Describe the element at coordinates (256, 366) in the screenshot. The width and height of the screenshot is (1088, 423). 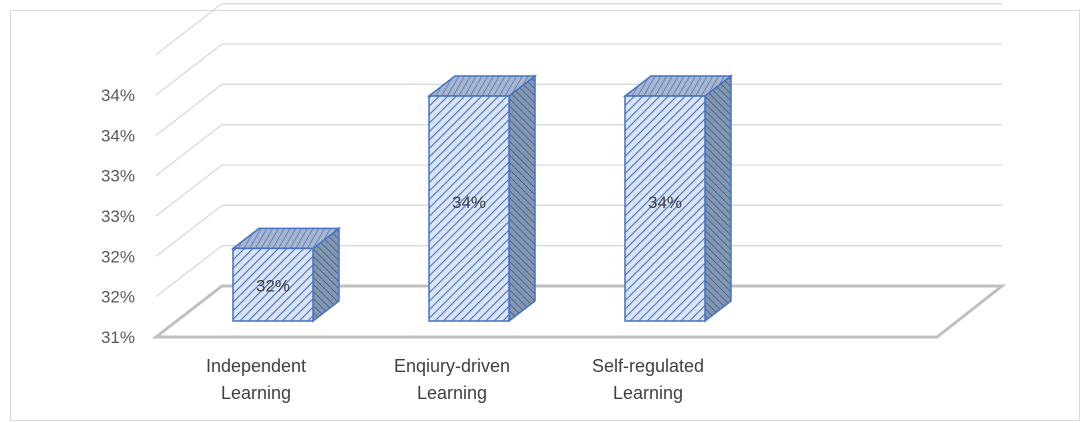
I see `category-label: Independent` at that location.